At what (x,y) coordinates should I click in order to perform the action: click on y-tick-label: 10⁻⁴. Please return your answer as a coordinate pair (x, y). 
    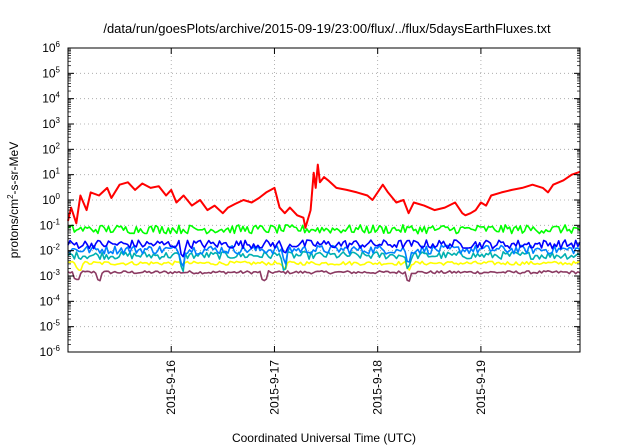
    Looking at the image, I should click on (50, 300).